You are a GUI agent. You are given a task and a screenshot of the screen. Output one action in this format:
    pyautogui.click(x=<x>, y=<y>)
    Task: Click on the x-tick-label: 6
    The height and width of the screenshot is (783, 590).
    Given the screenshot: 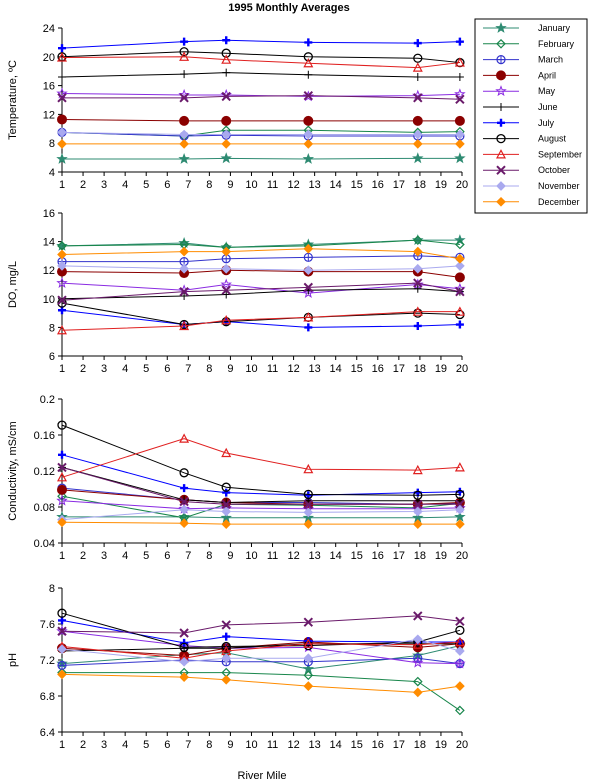 What is the action you would take?
    pyautogui.click(x=167, y=556)
    